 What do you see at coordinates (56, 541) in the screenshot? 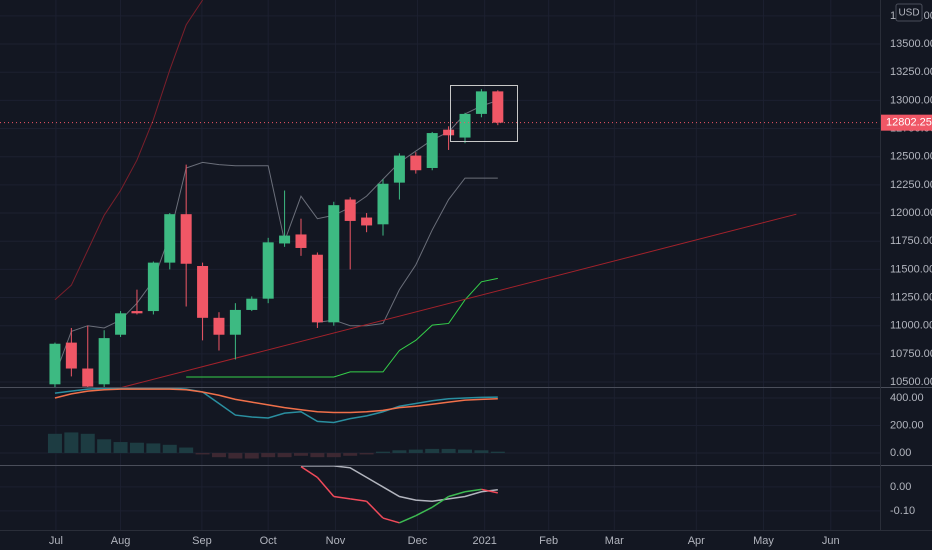
I see `x-tick-label: Jul` at bounding box center [56, 541].